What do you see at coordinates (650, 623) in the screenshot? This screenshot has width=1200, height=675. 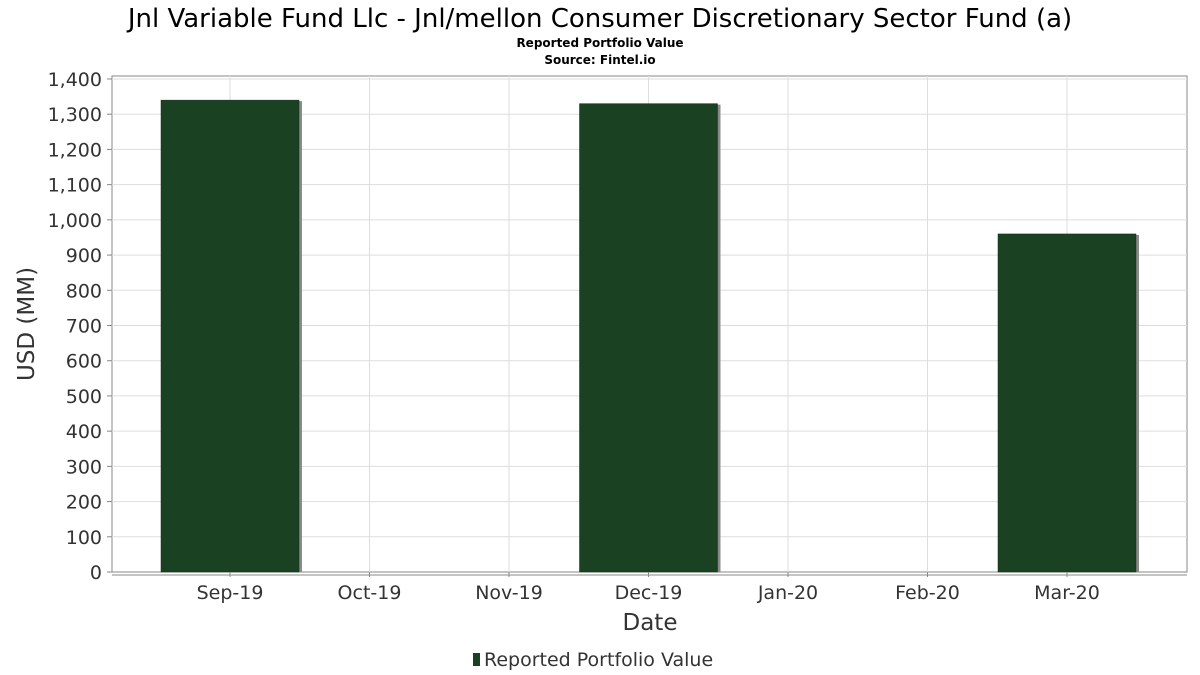 I see `x-axis-label: Date` at bounding box center [650, 623].